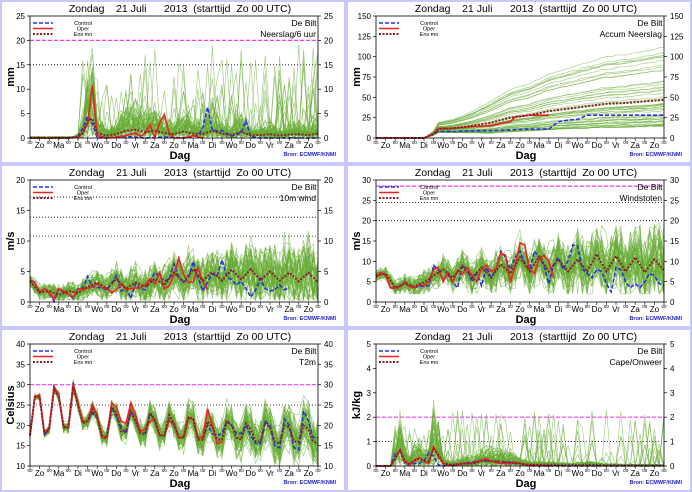  Describe the element at coordinates (520, 269) in the screenshot. I see `series-line-control` at that location.